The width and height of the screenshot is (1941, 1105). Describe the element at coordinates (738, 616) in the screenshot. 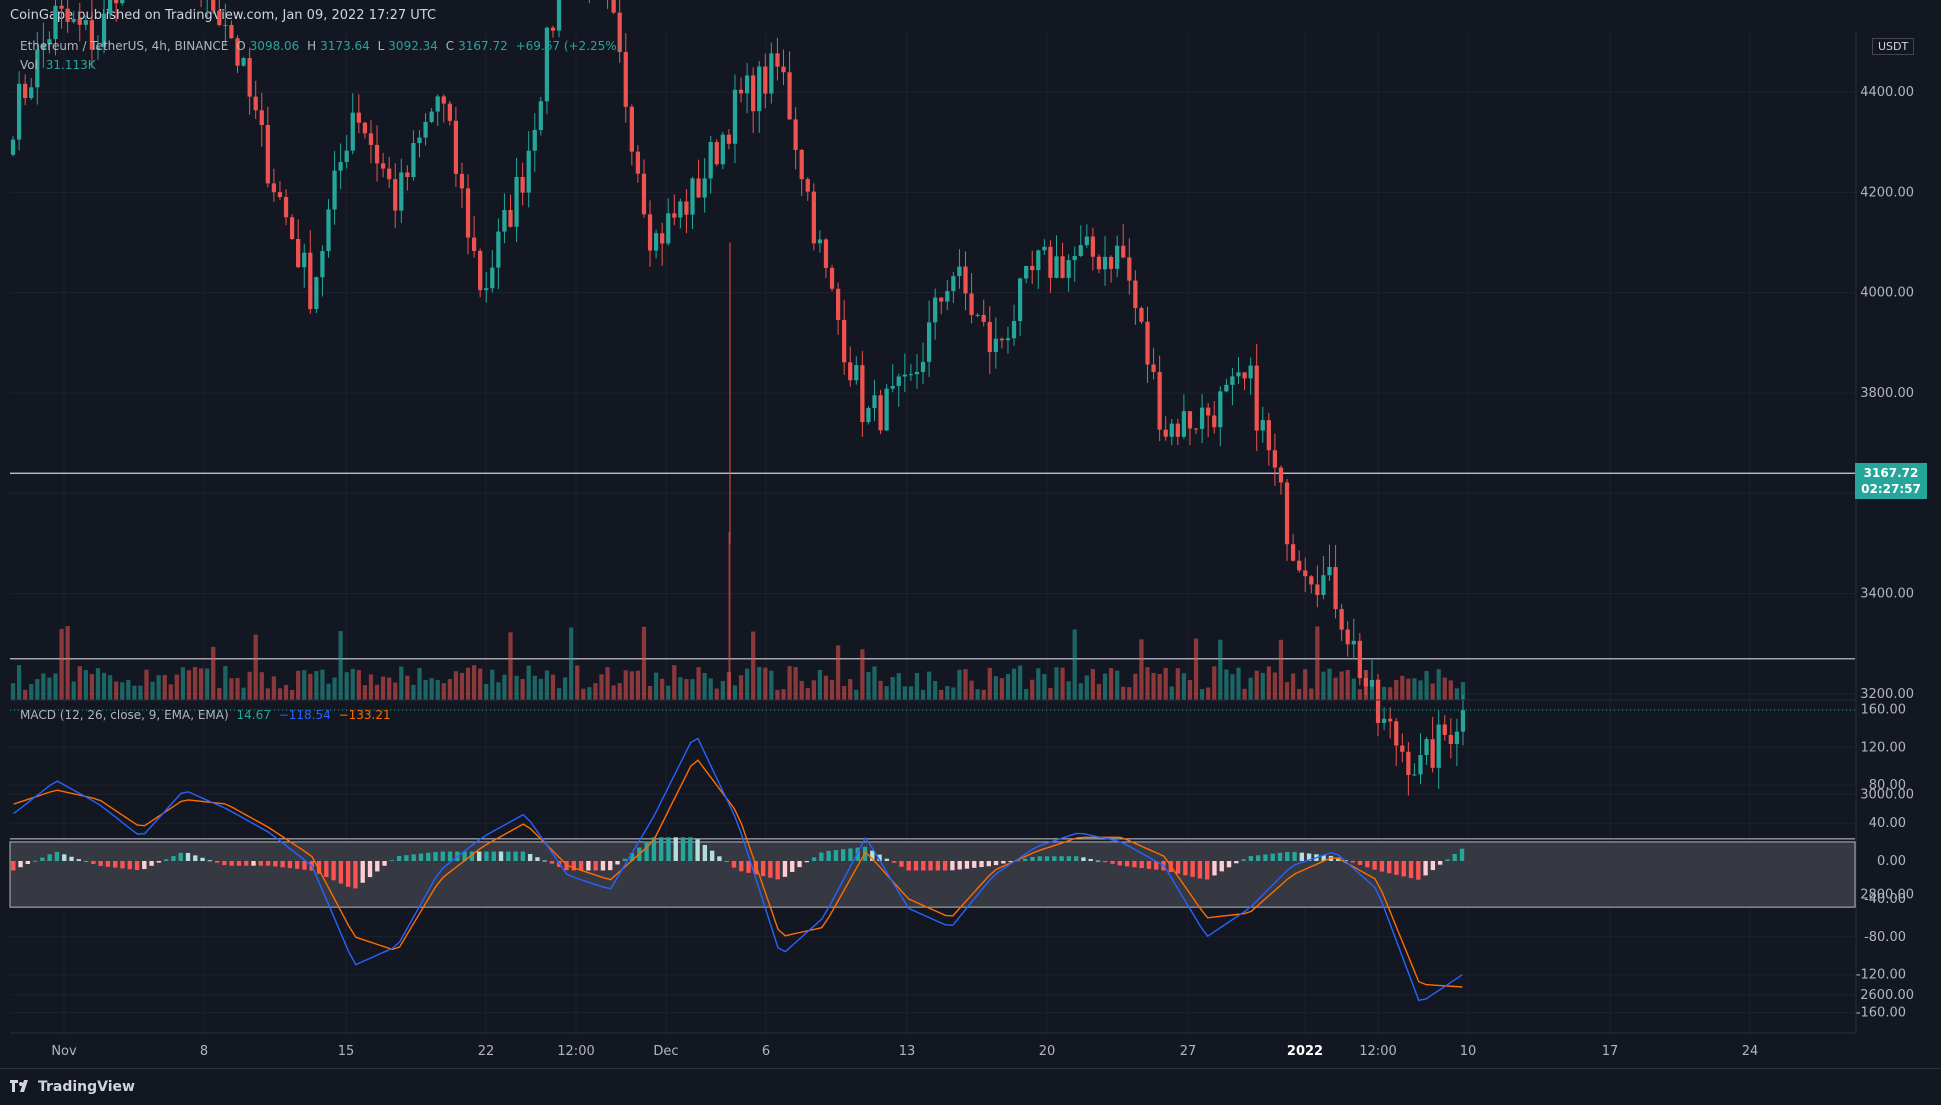

I see `volume-bars` at that location.